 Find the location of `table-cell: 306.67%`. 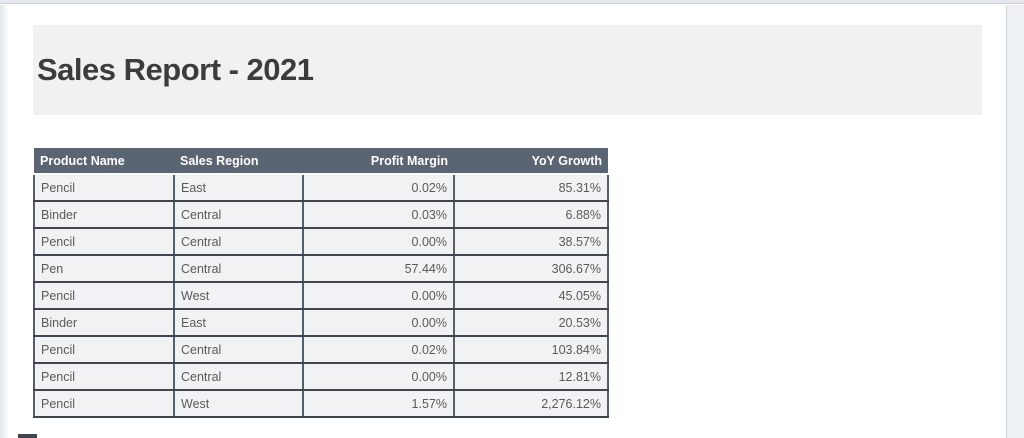

table-cell: 306.67% is located at coordinates (531, 268).